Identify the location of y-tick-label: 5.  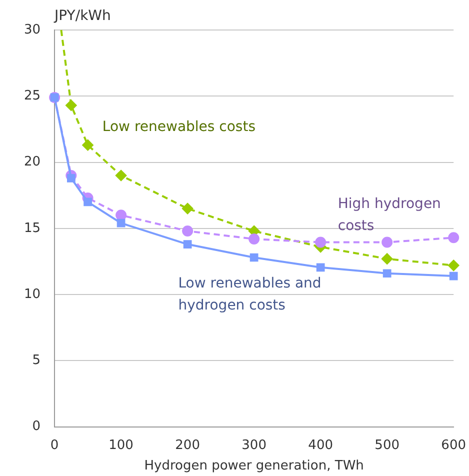
(36, 360).